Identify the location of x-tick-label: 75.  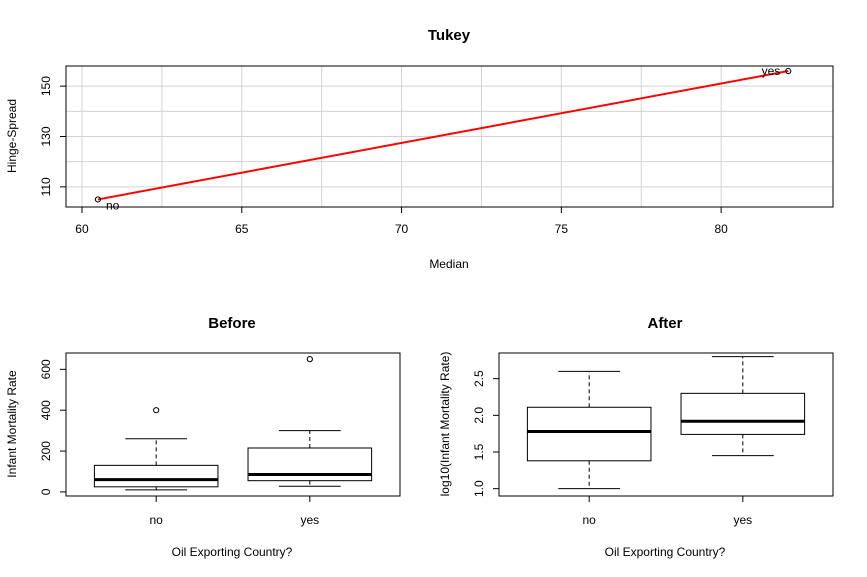
(562, 229).